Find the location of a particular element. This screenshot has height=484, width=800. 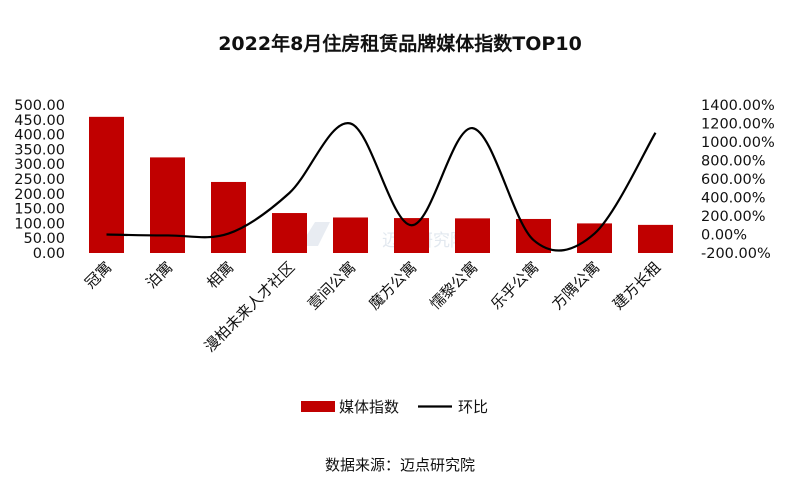

right-tick-label: 1000.00% is located at coordinates (738, 143).